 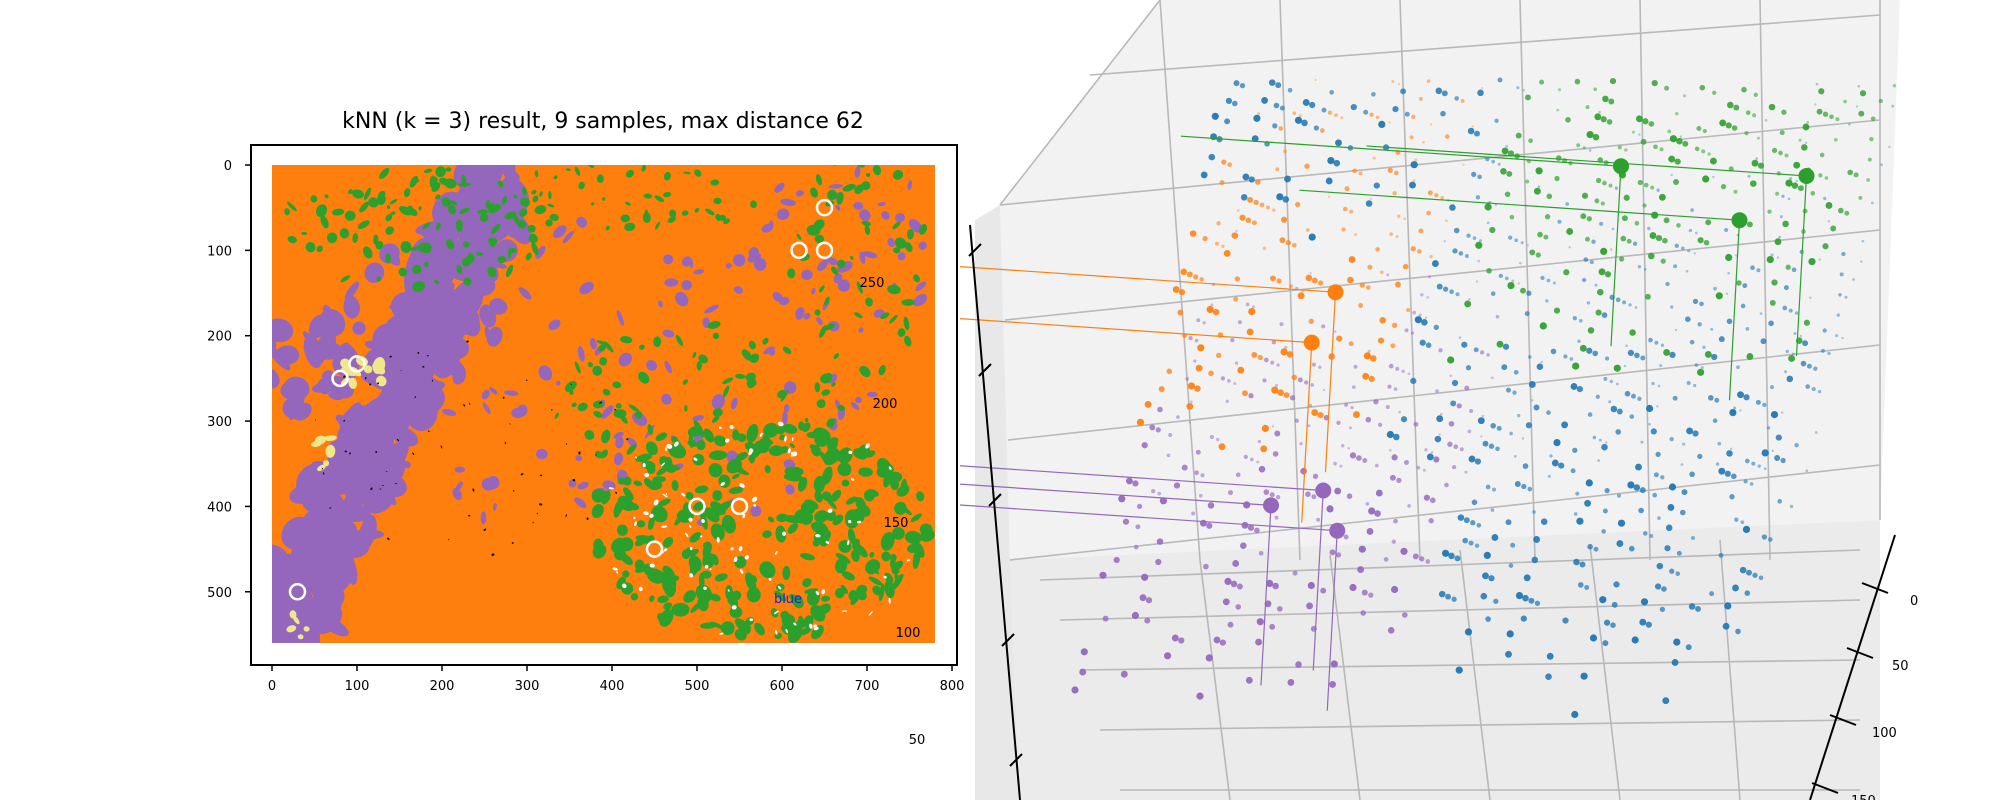 What do you see at coordinates (1323, 490) in the screenshot?
I see `highlighted-point` at bounding box center [1323, 490].